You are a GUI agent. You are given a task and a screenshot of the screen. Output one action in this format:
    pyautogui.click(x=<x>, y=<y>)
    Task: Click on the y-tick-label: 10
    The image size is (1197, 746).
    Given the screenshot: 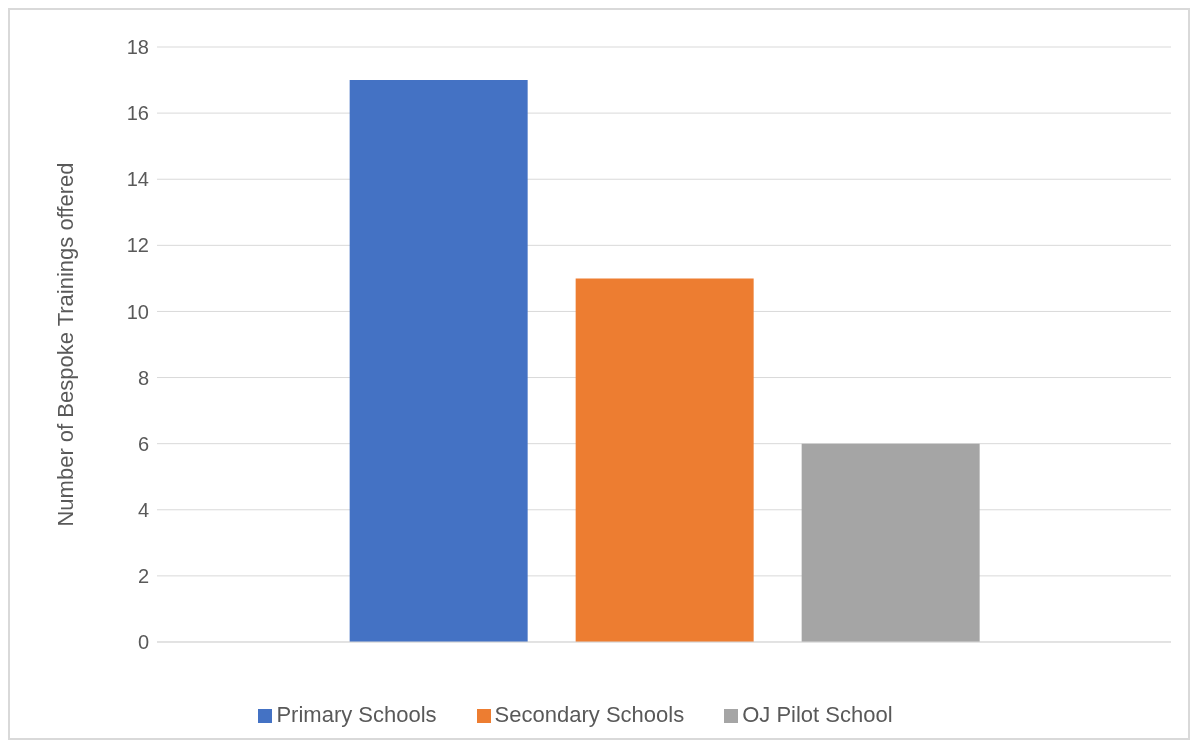 What is the action you would take?
    pyautogui.click(x=137, y=311)
    